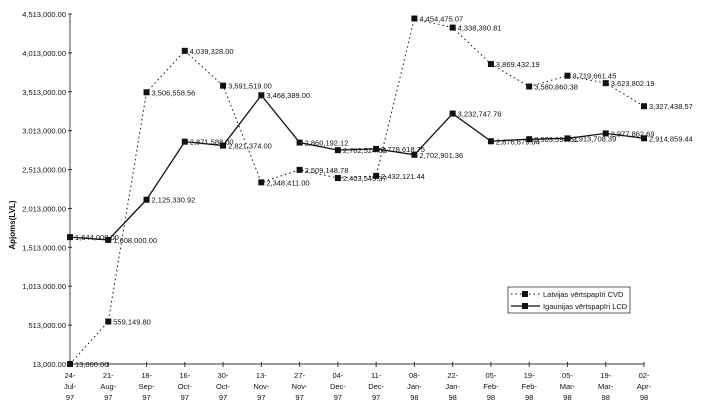 This screenshot has height=411, width=709. What do you see at coordinates (44, 131) in the screenshot?
I see `y-tick-label: 3,013,000.00` at bounding box center [44, 131].